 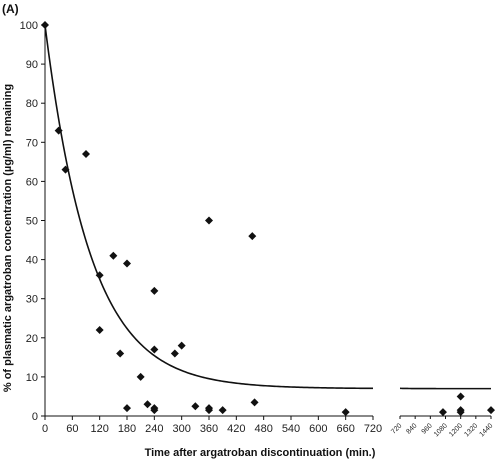 What do you see at coordinates (486, 430) in the screenshot?
I see `x-tick-label-segment-2: 1440` at bounding box center [486, 430].